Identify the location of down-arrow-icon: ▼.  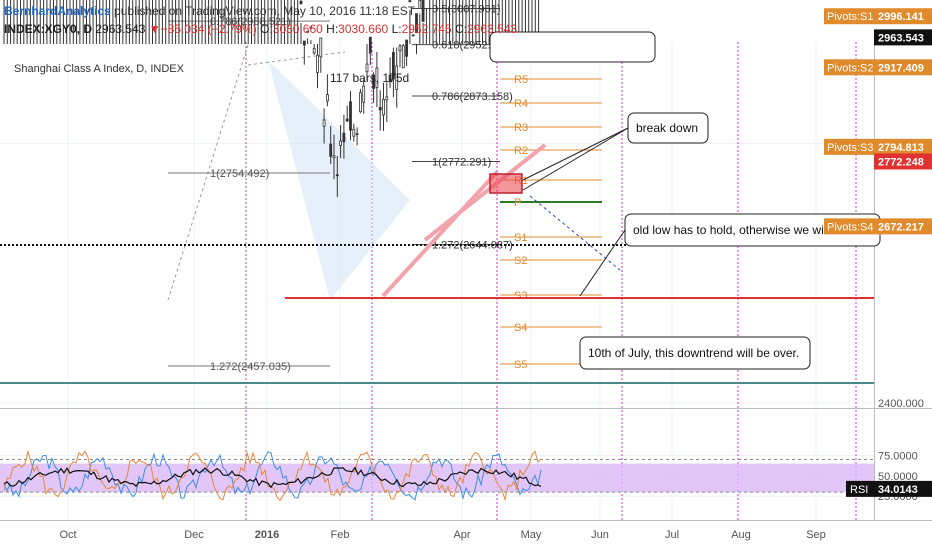
(154, 29).